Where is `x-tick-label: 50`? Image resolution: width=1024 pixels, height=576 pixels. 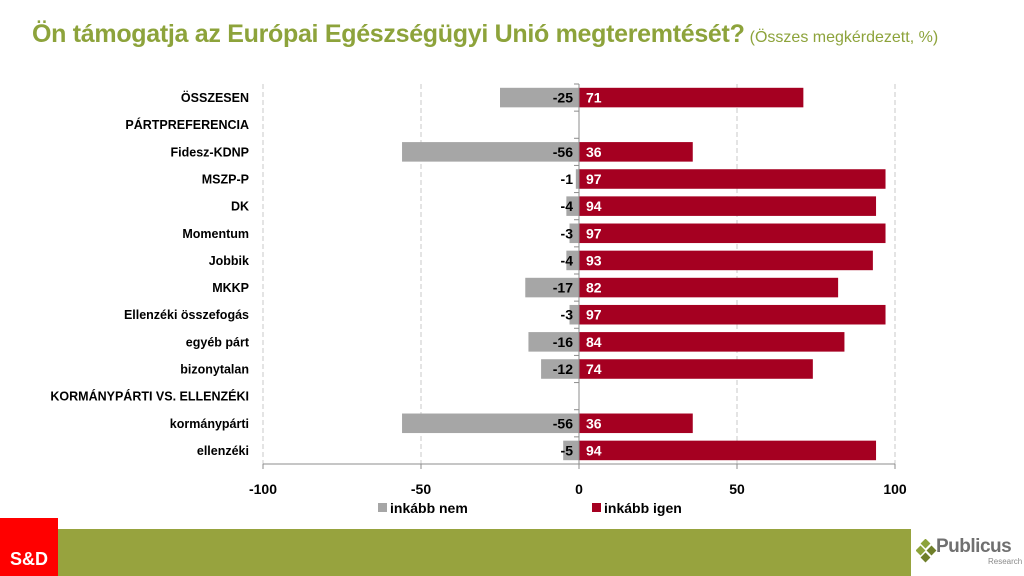
x-tick-label: 50 is located at coordinates (737, 489).